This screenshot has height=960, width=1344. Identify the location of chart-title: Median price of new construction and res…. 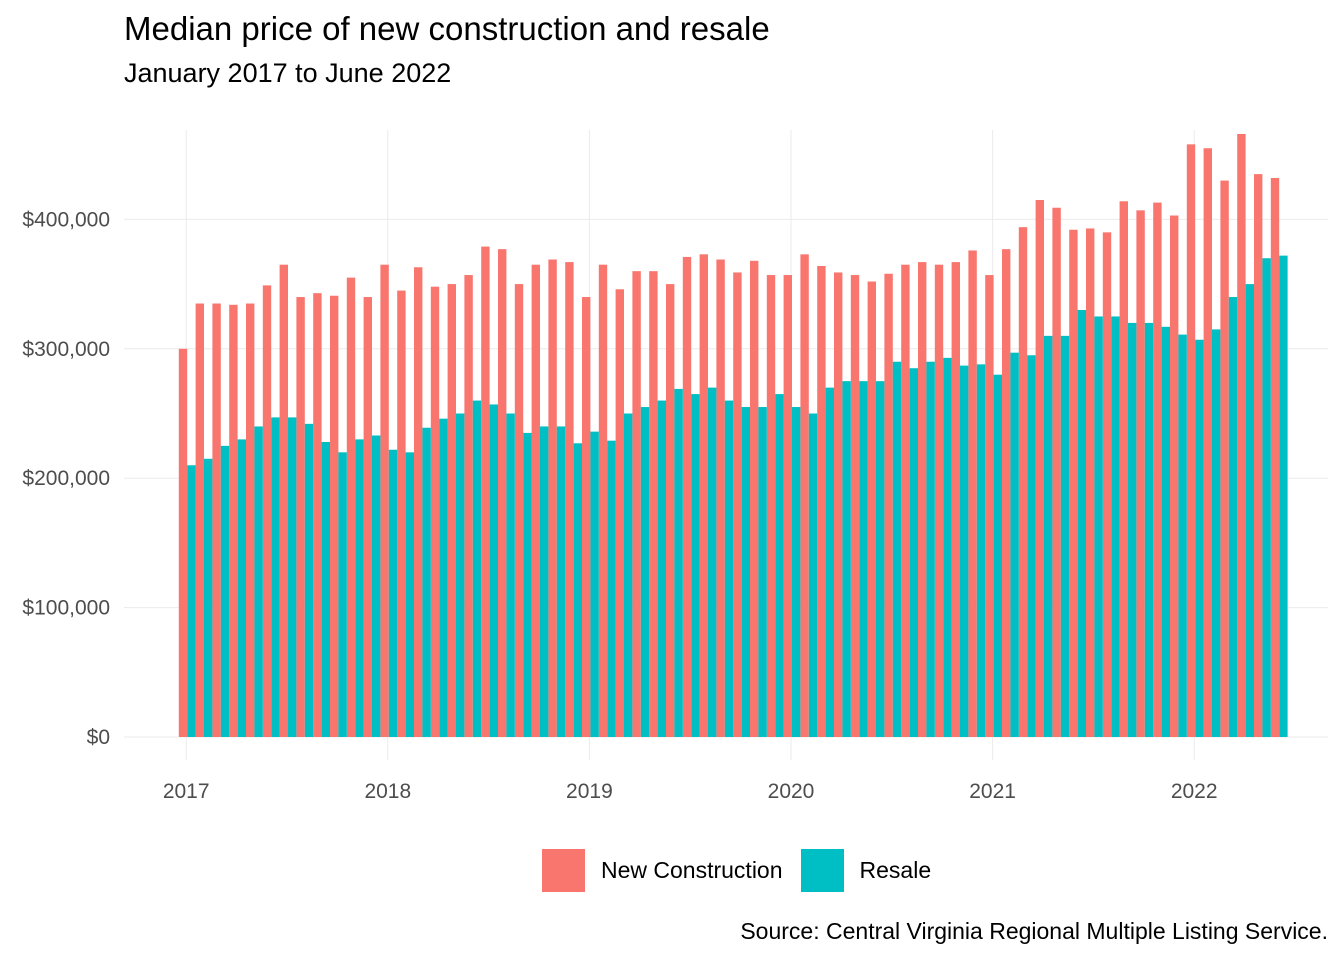
(447, 28).